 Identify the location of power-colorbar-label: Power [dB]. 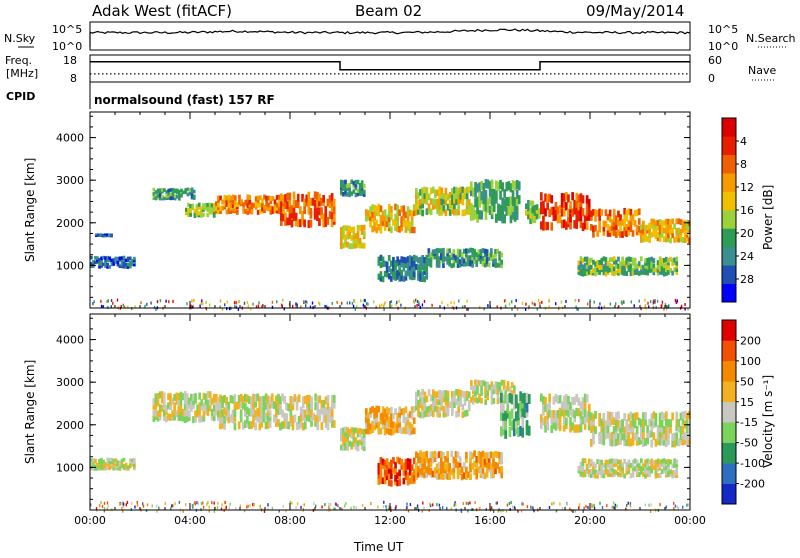
(768, 217).